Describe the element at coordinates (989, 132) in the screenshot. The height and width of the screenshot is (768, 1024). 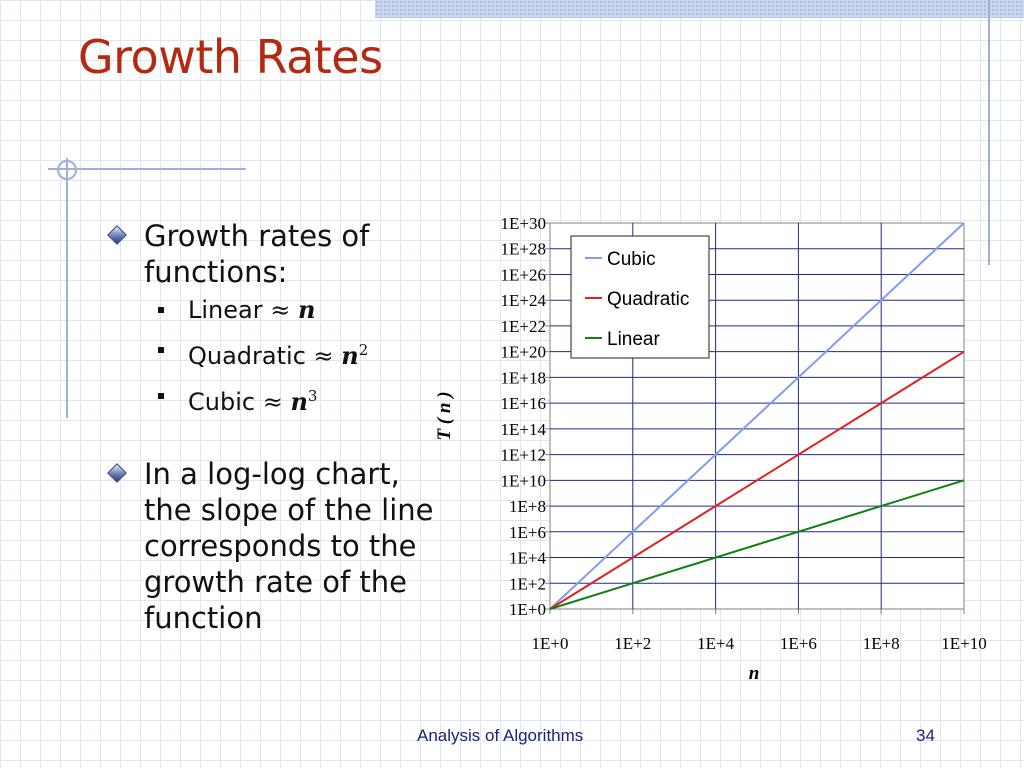
I see `right-decor-rule` at that location.